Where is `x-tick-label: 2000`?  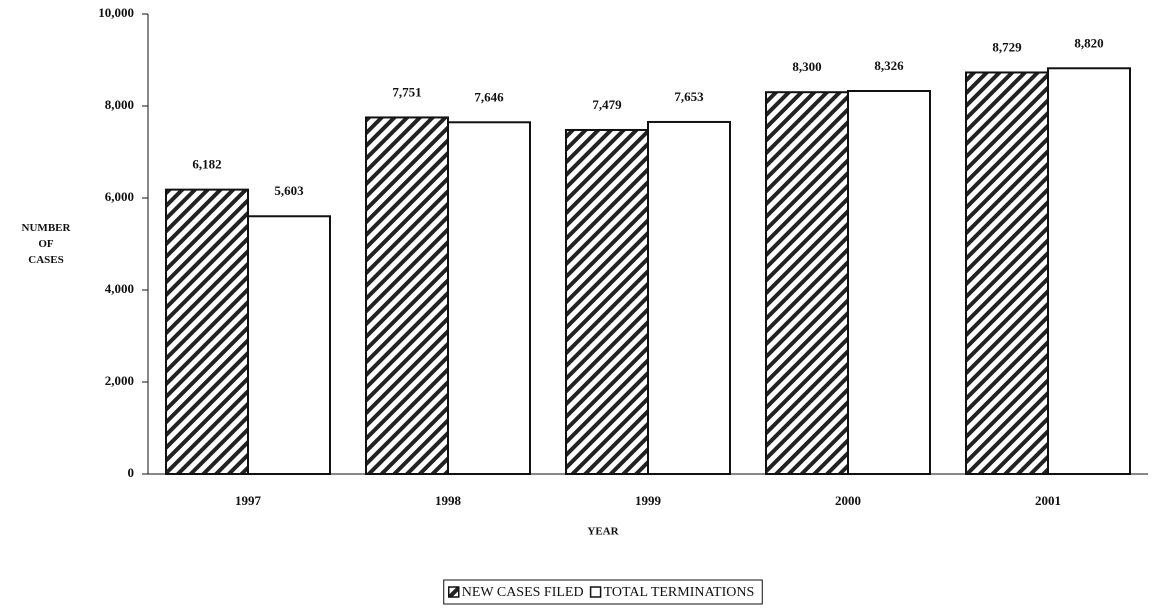 x-tick-label: 2000 is located at coordinates (848, 500).